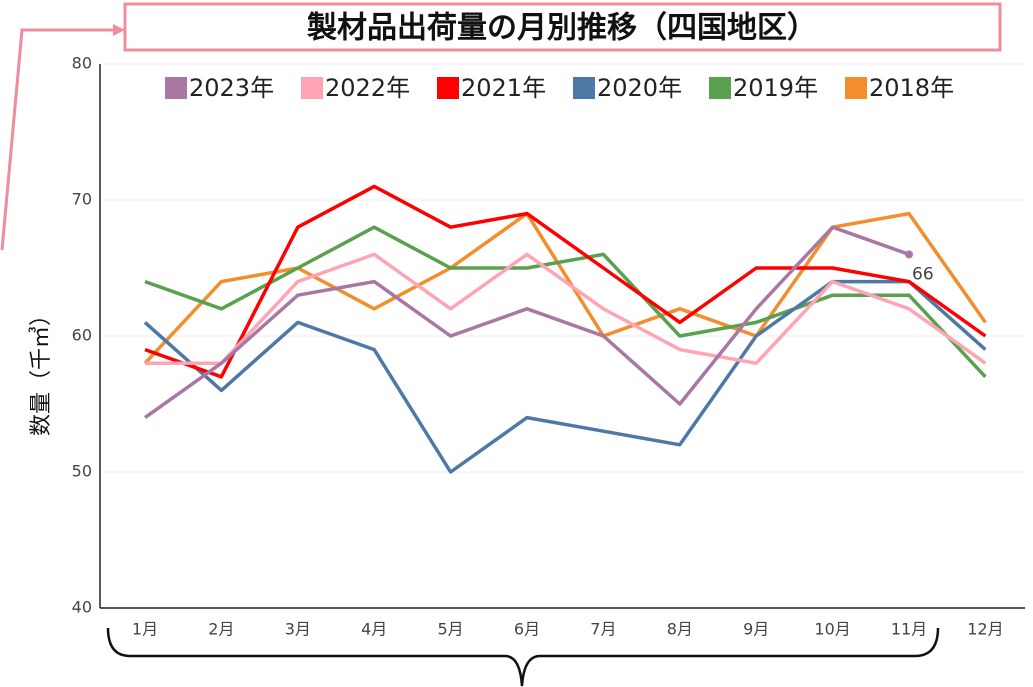  Describe the element at coordinates (909, 254) in the screenshot. I see `end-point` at that location.